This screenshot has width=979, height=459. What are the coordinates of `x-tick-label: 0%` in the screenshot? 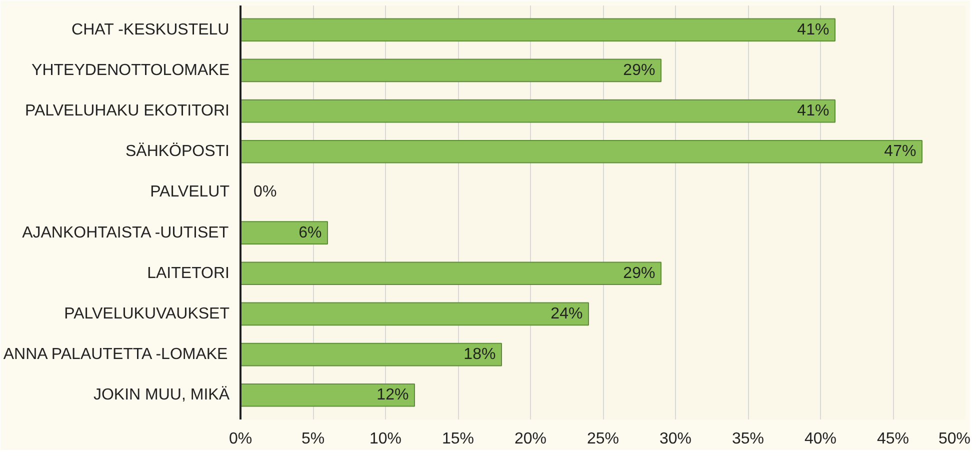 It's located at (240, 439).